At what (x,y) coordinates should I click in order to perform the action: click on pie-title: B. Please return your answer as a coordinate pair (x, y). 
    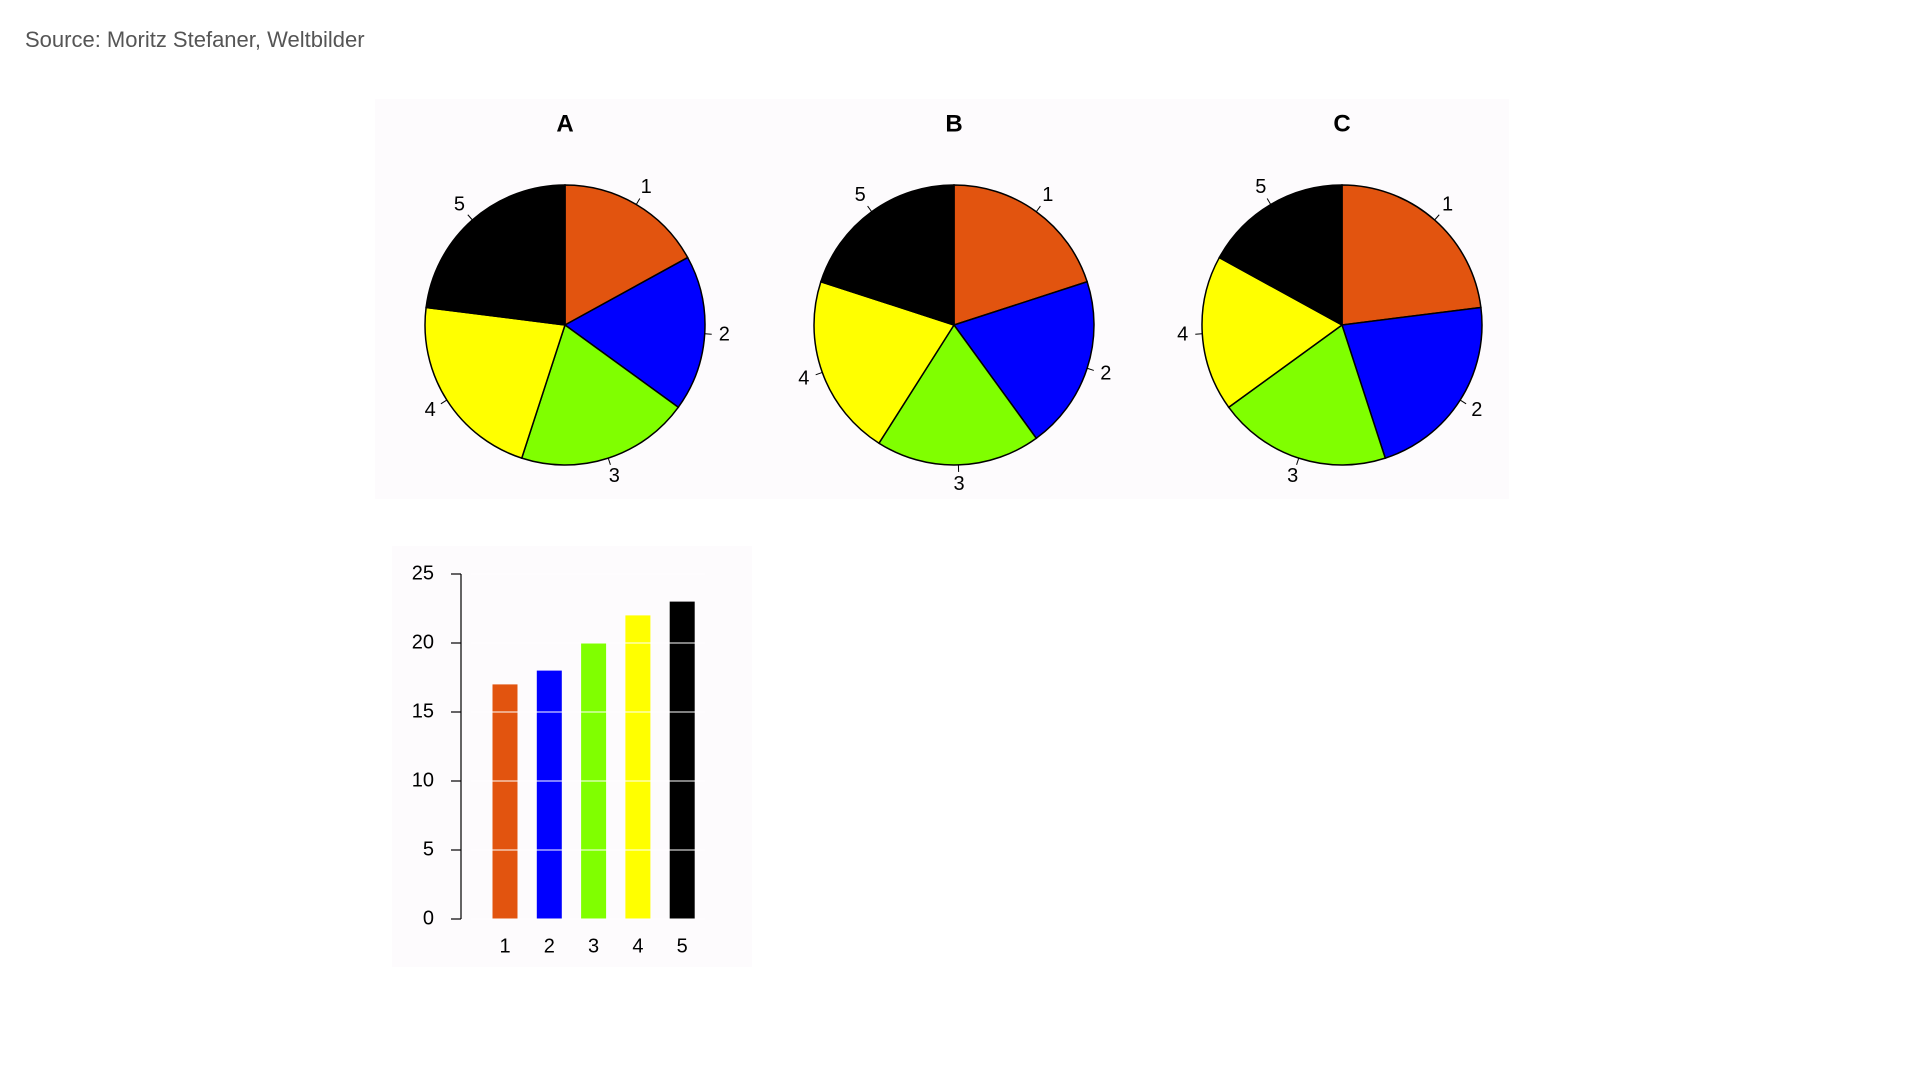
    Looking at the image, I should click on (953, 123).